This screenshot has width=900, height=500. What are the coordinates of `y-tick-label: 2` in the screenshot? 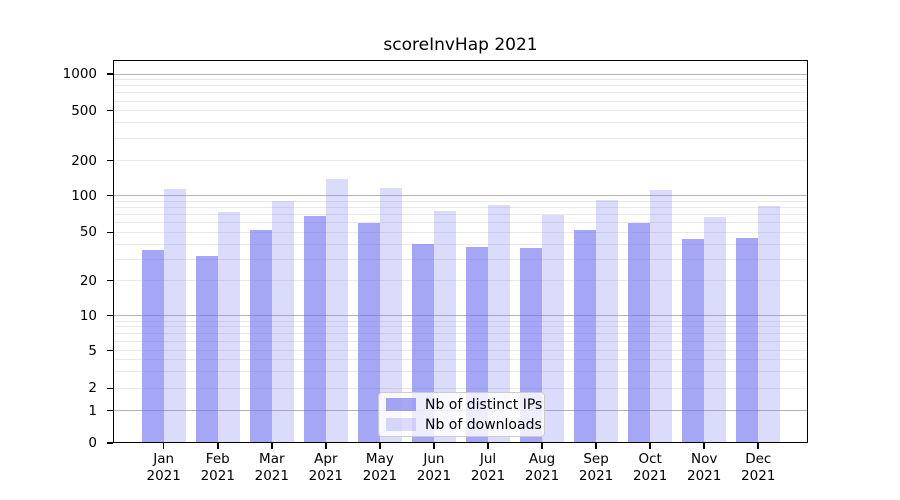 It's located at (92, 388).